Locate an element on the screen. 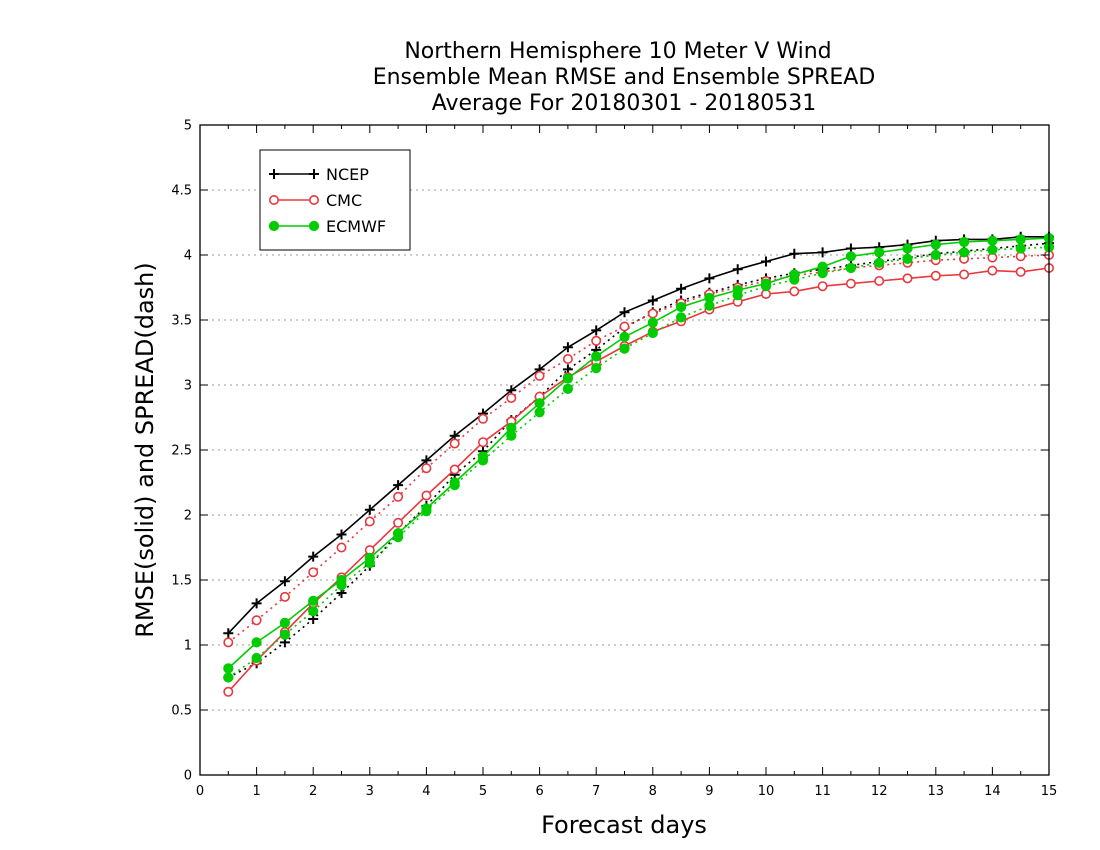 The height and width of the screenshot is (850, 1100). x-tick-label: 15 is located at coordinates (1049, 791).